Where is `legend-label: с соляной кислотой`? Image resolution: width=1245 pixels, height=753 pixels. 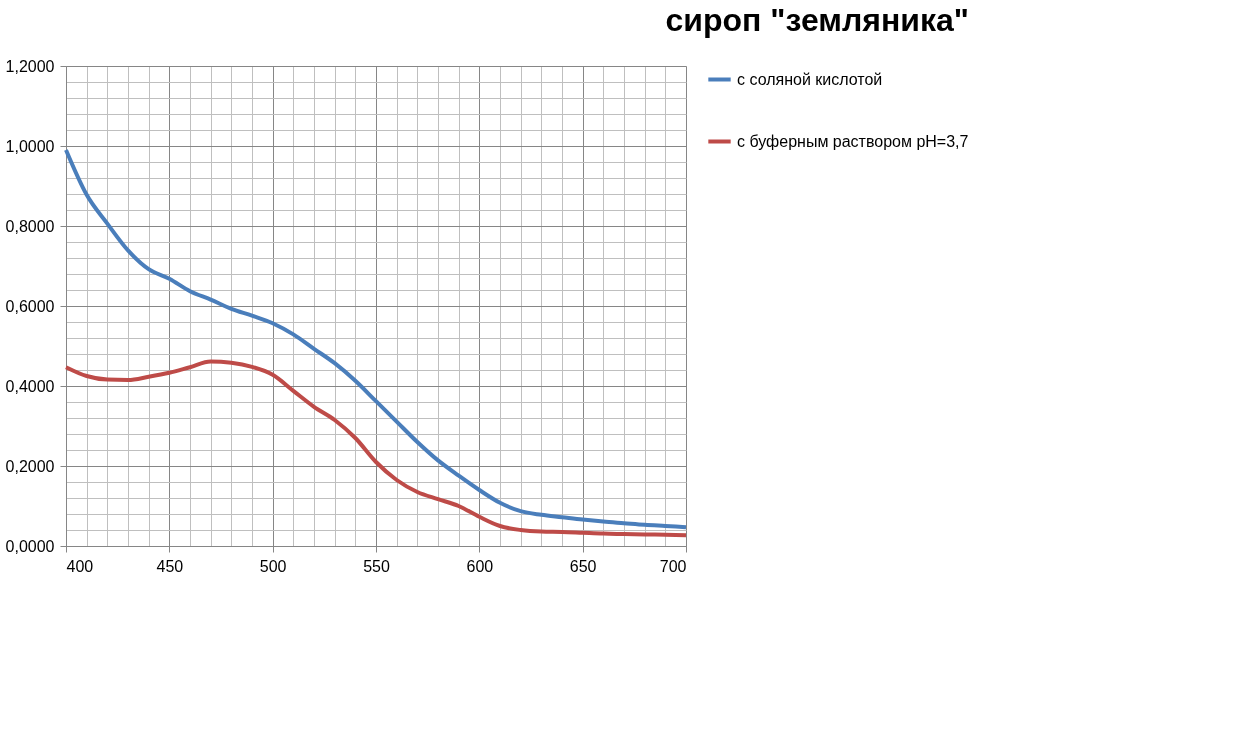 legend-label: с соляной кислотой is located at coordinates (810, 79).